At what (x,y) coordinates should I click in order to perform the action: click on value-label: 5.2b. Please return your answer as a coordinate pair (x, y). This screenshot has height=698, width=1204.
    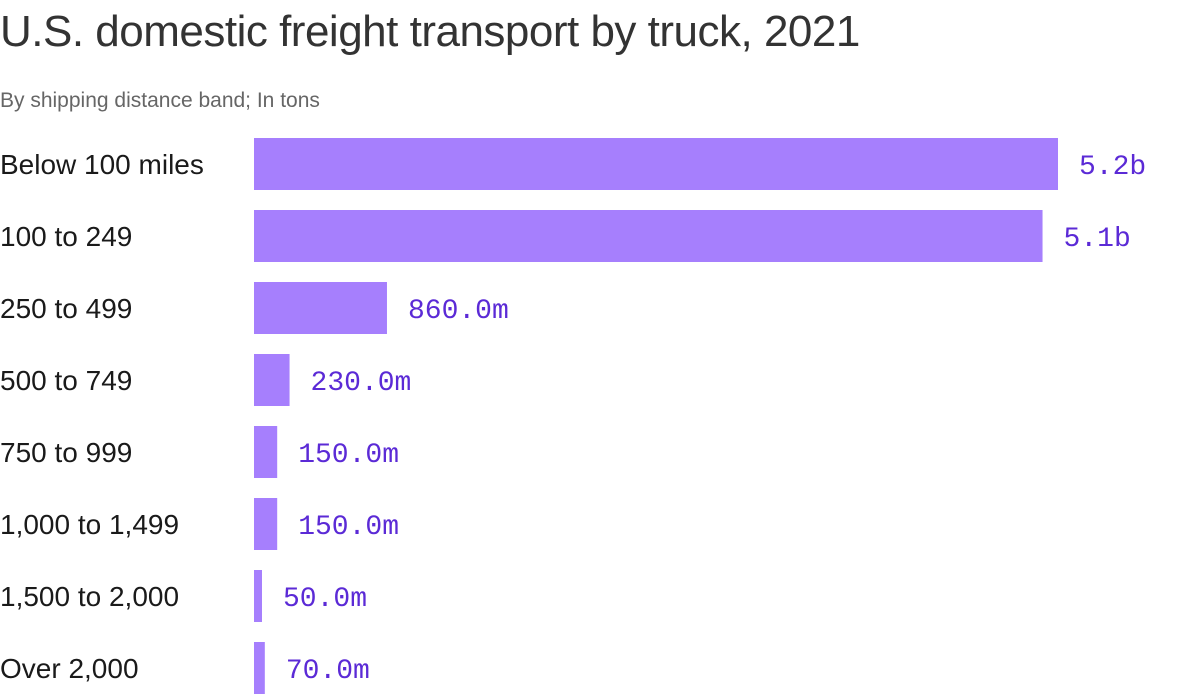
    Looking at the image, I should click on (1112, 167).